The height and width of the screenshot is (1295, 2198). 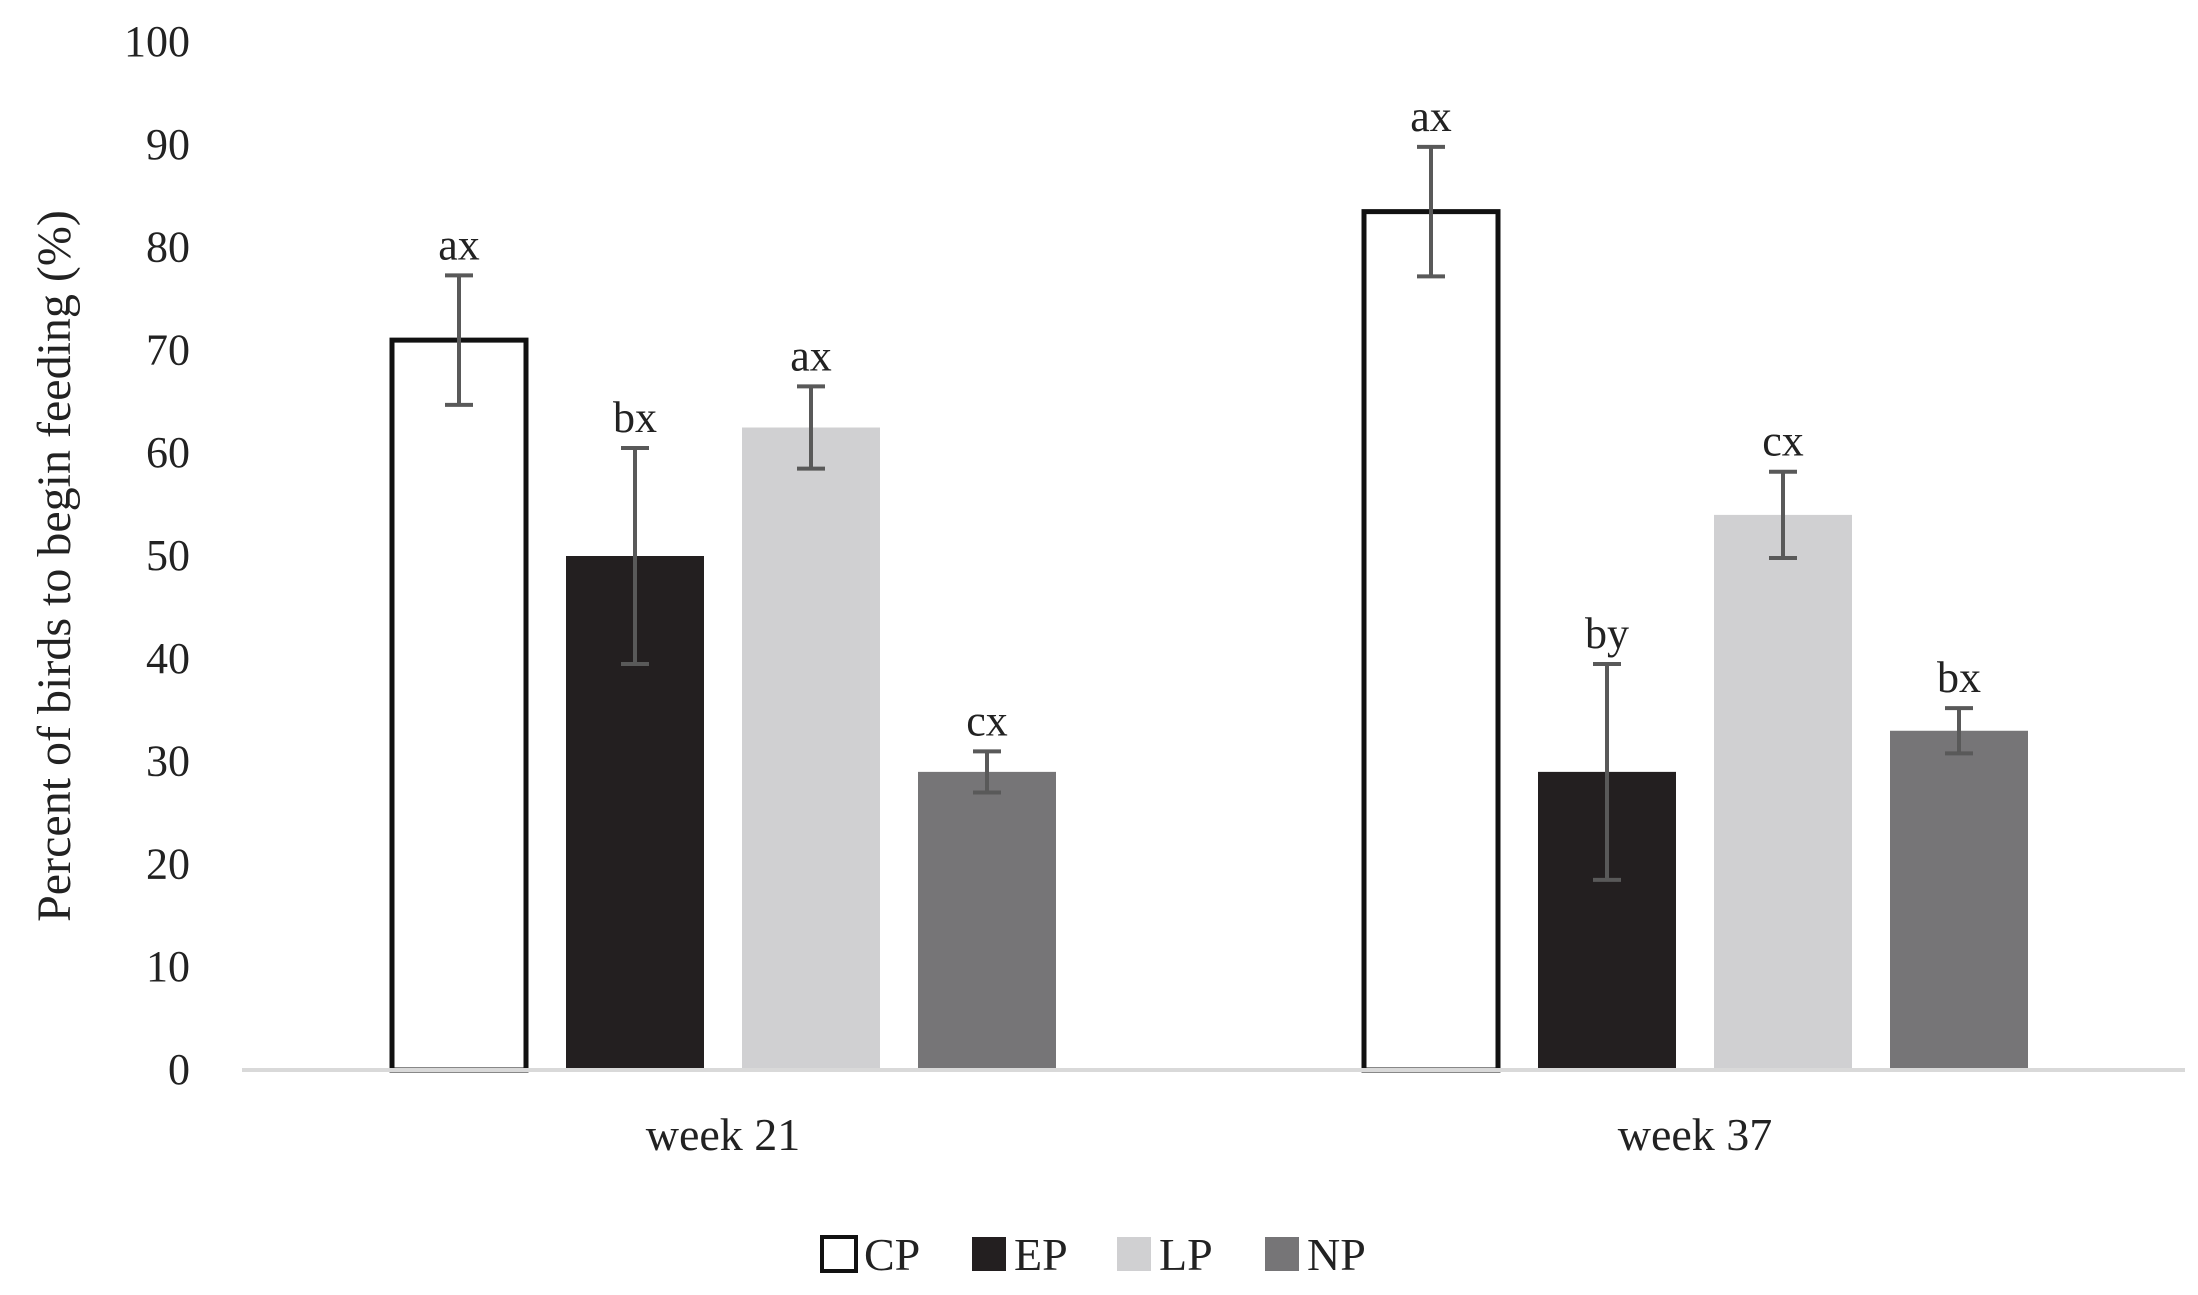 What do you see at coordinates (168, 761) in the screenshot?
I see `y-tick-label: 30` at bounding box center [168, 761].